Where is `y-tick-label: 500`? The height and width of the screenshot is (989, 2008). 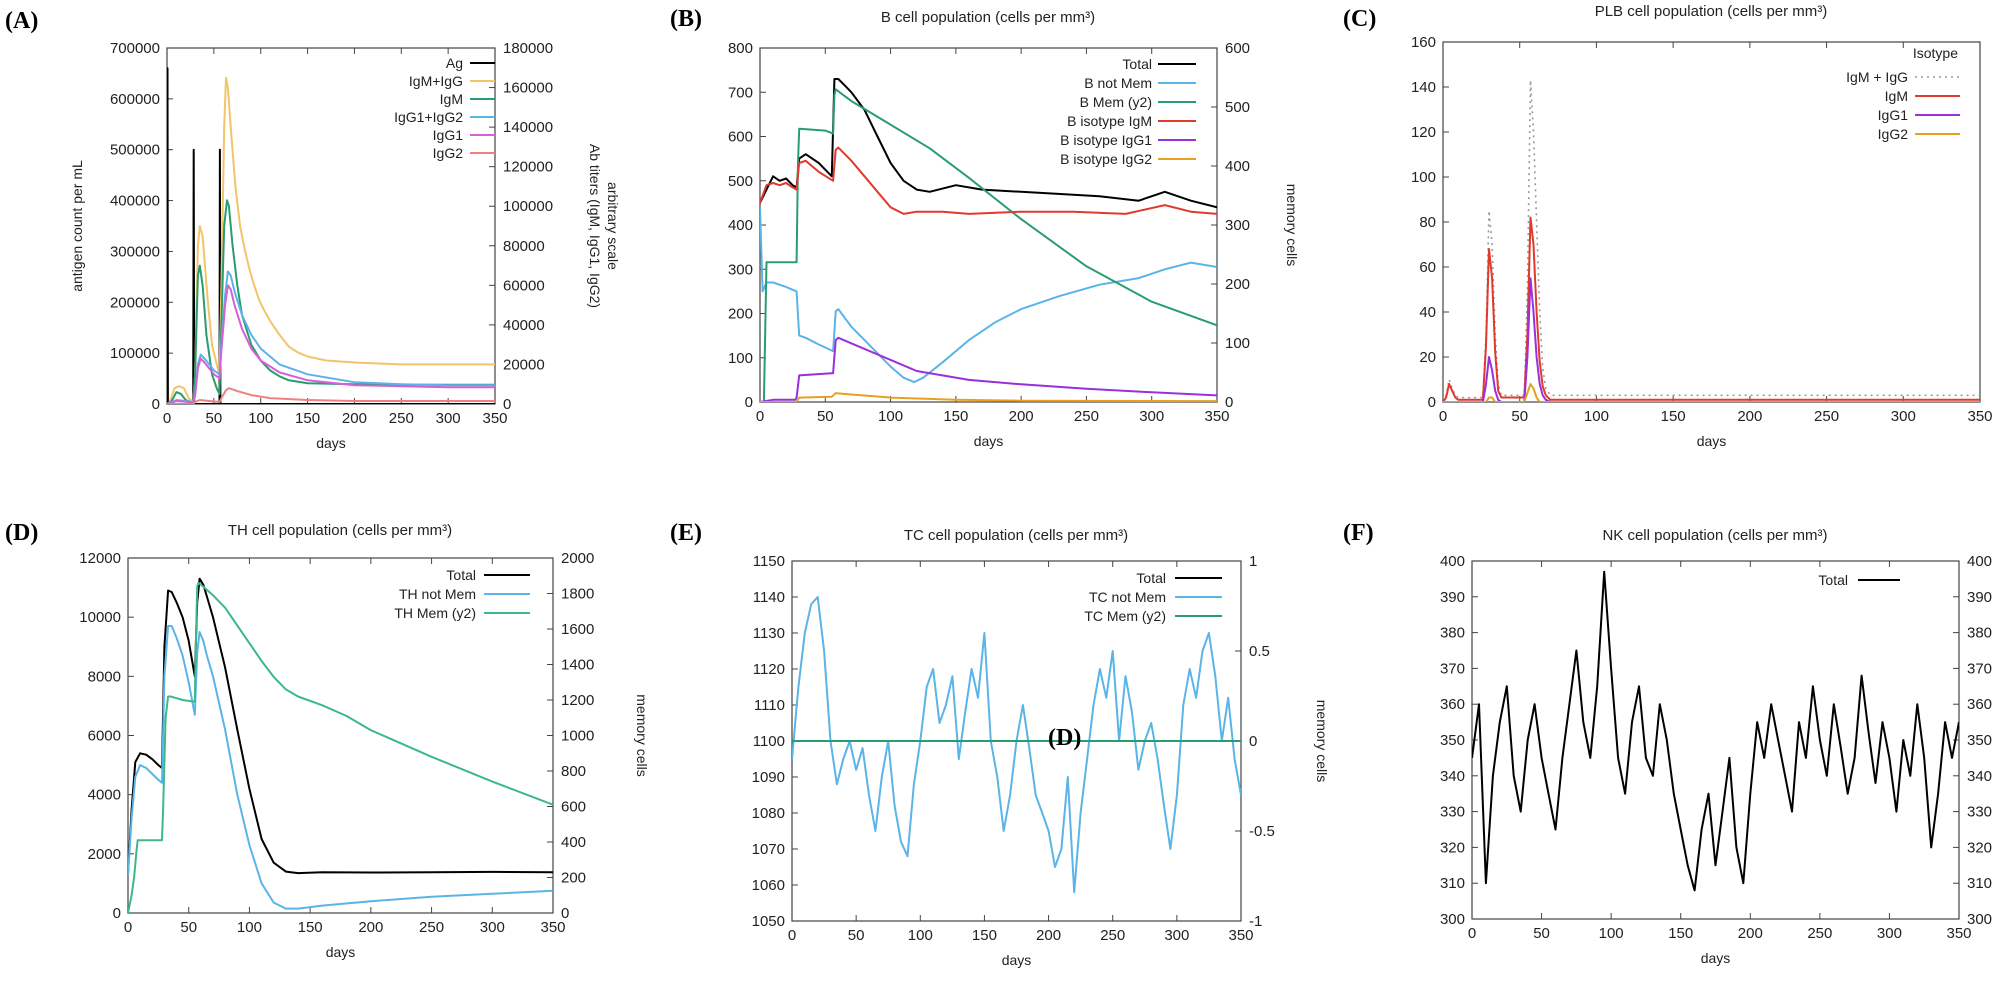 y-tick-label: 500 is located at coordinates (740, 181).